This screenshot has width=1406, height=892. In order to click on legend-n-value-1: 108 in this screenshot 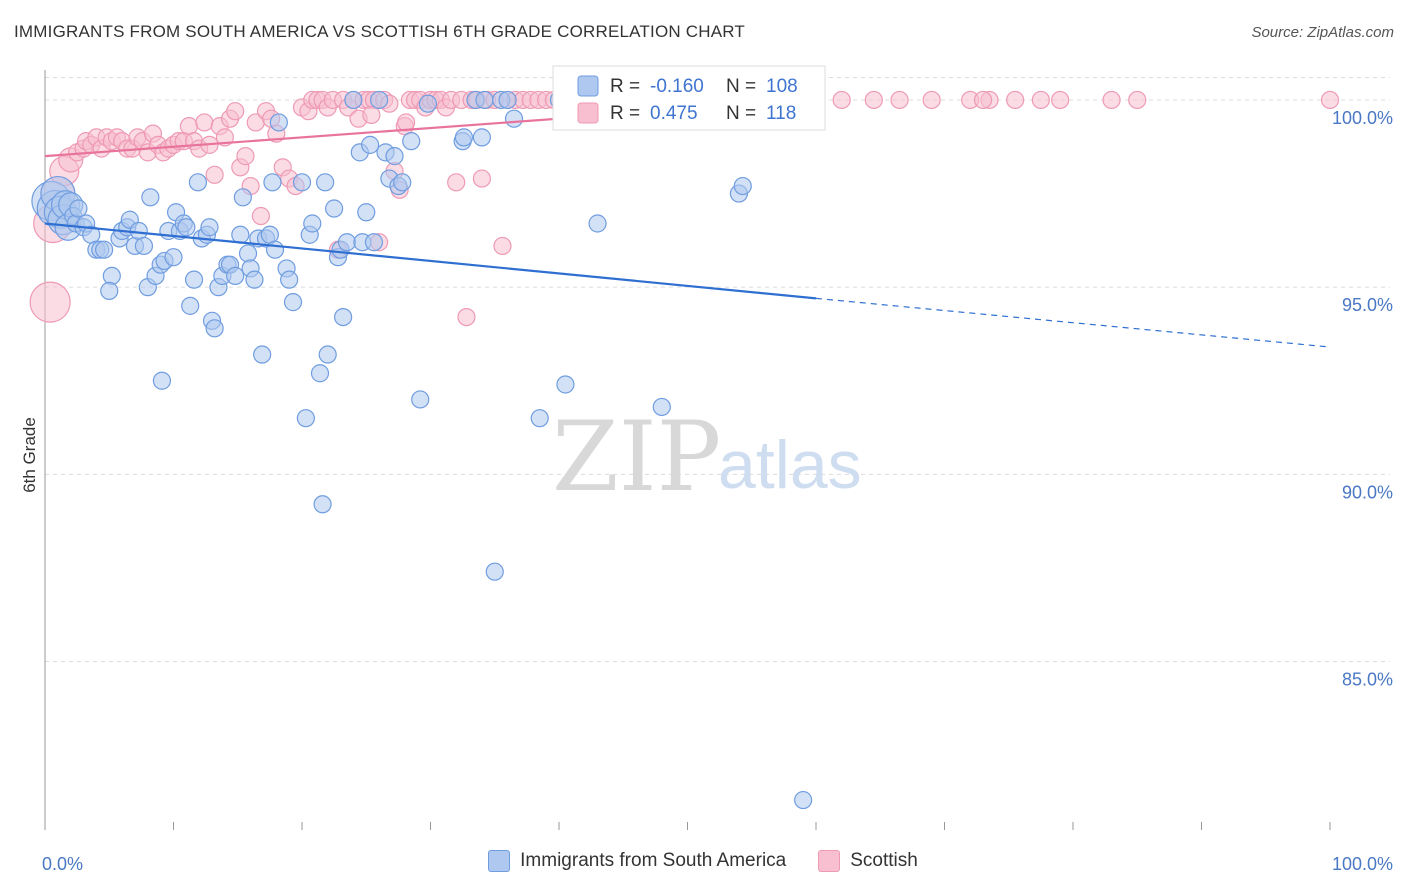, I will do `click(782, 86)`.